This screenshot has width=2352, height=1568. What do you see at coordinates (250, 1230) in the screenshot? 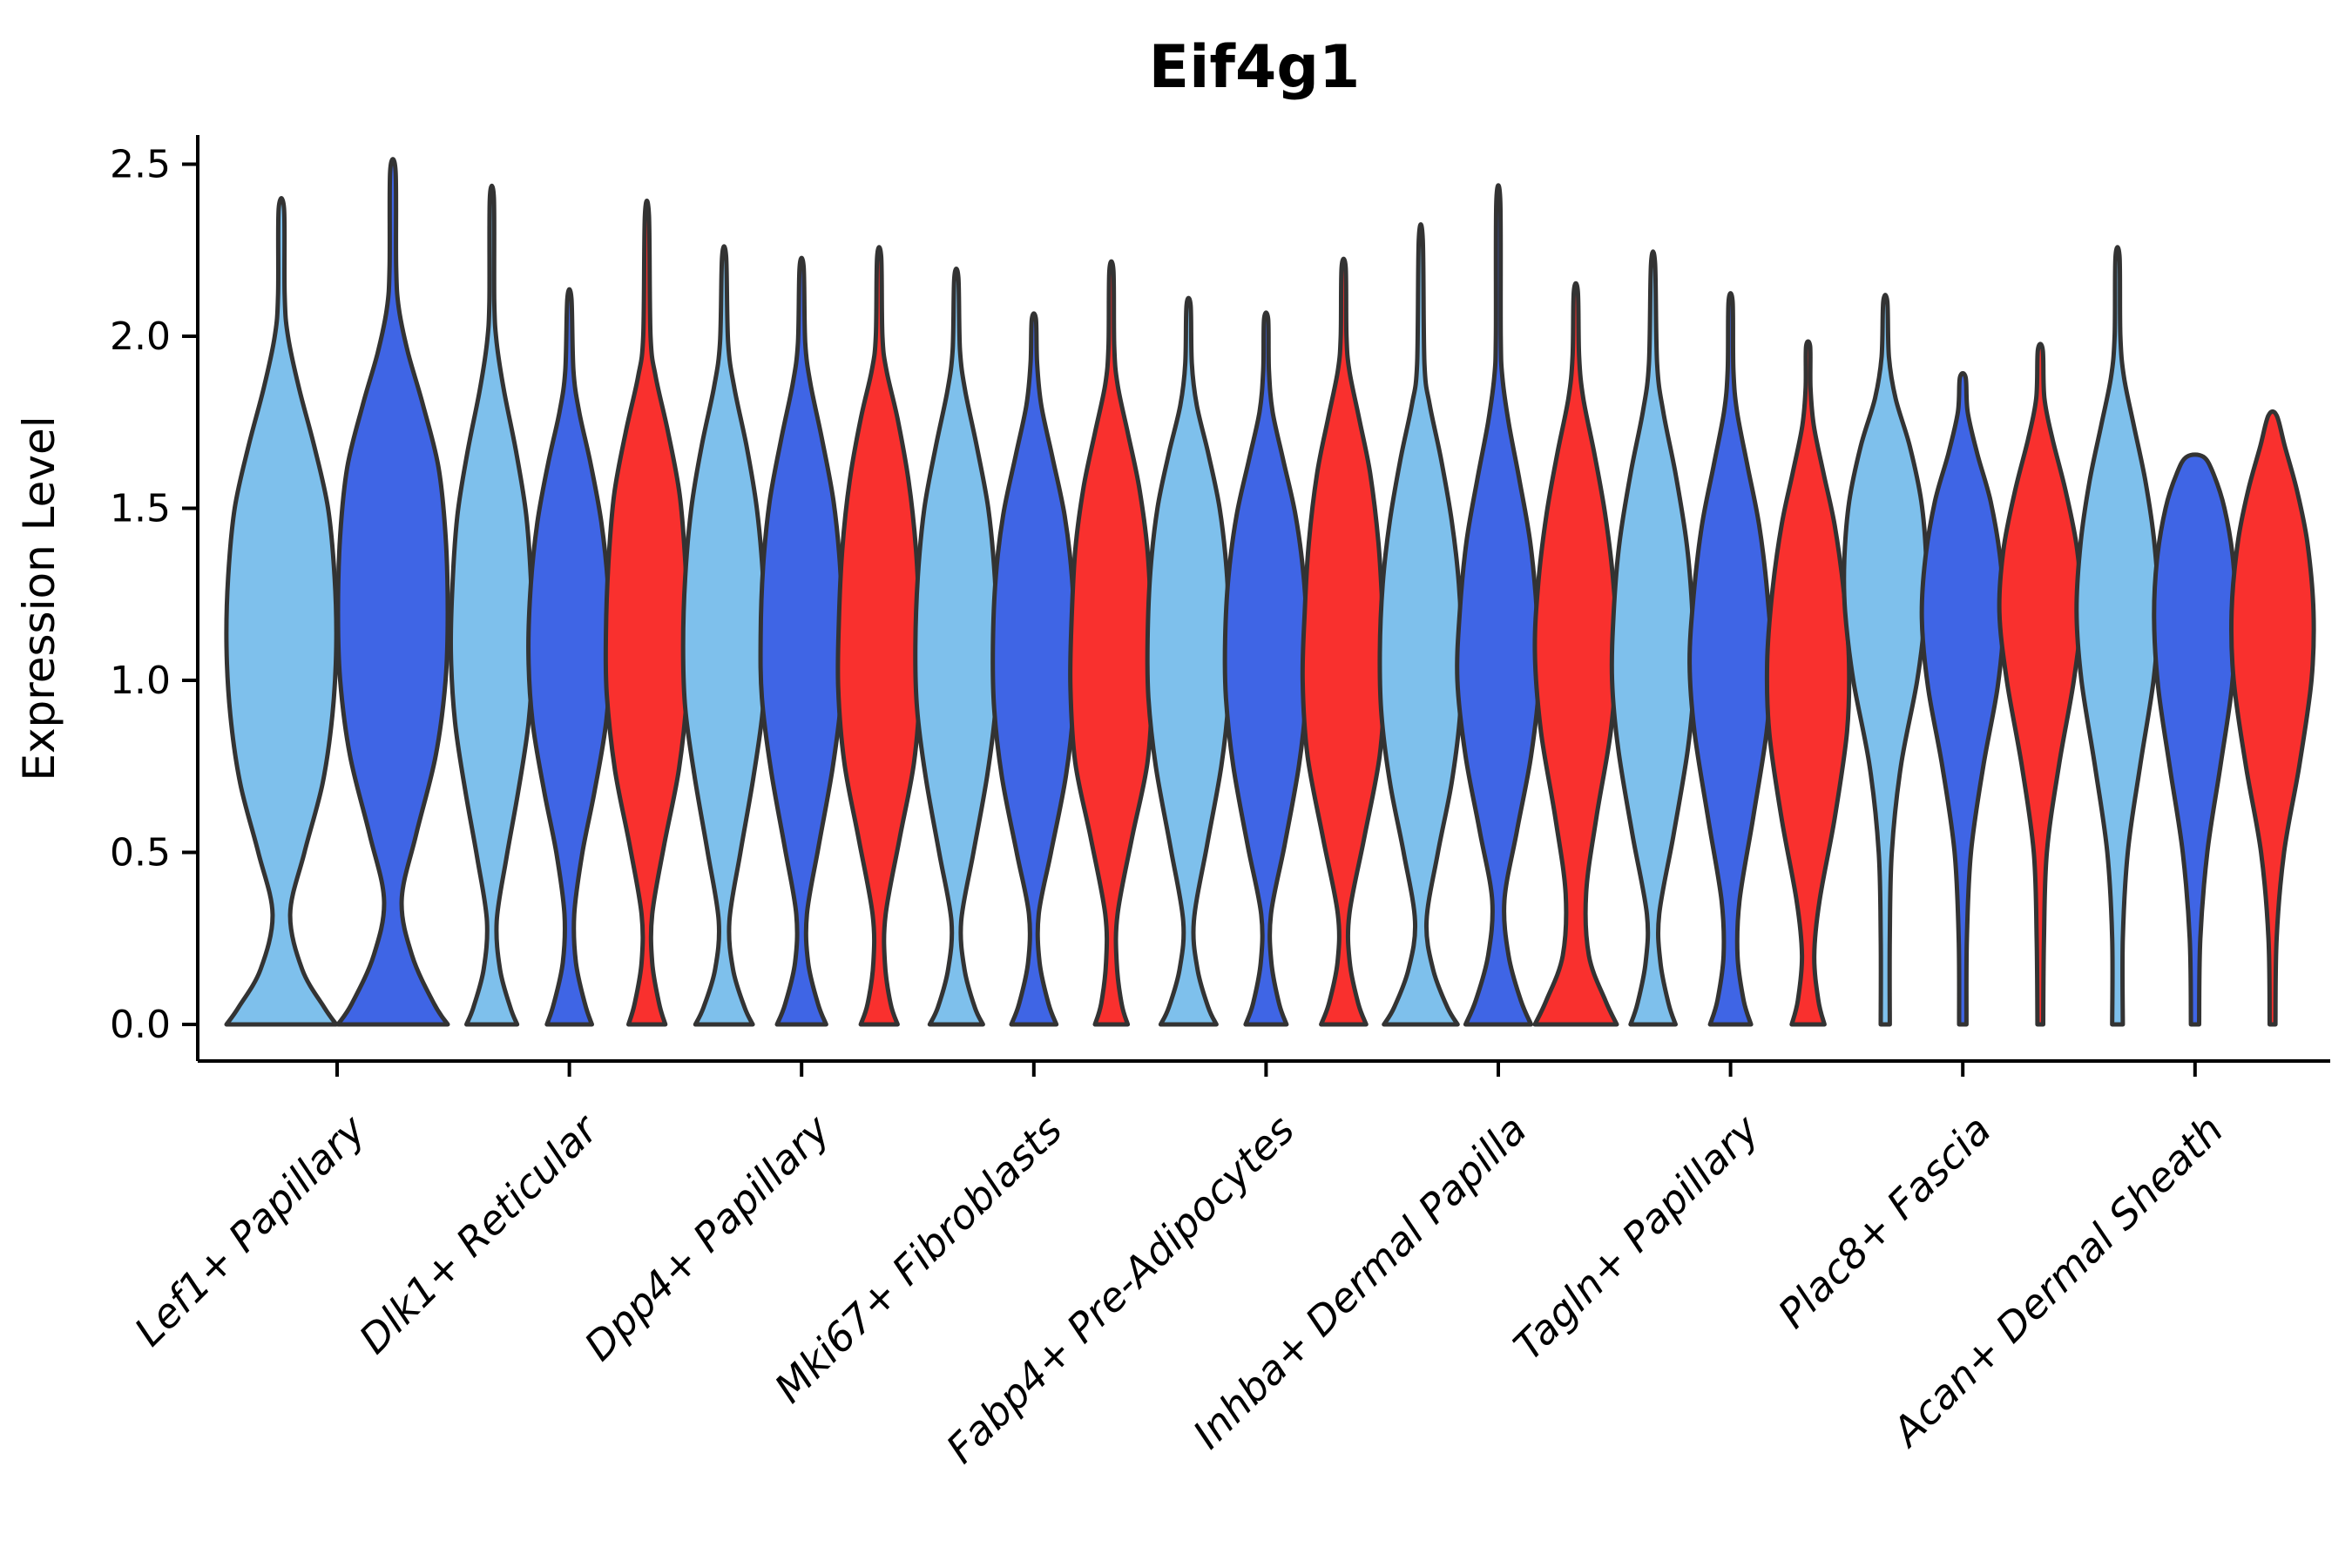
I see `x-tick-label: Lef1+ Papillary` at bounding box center [250, 1230].